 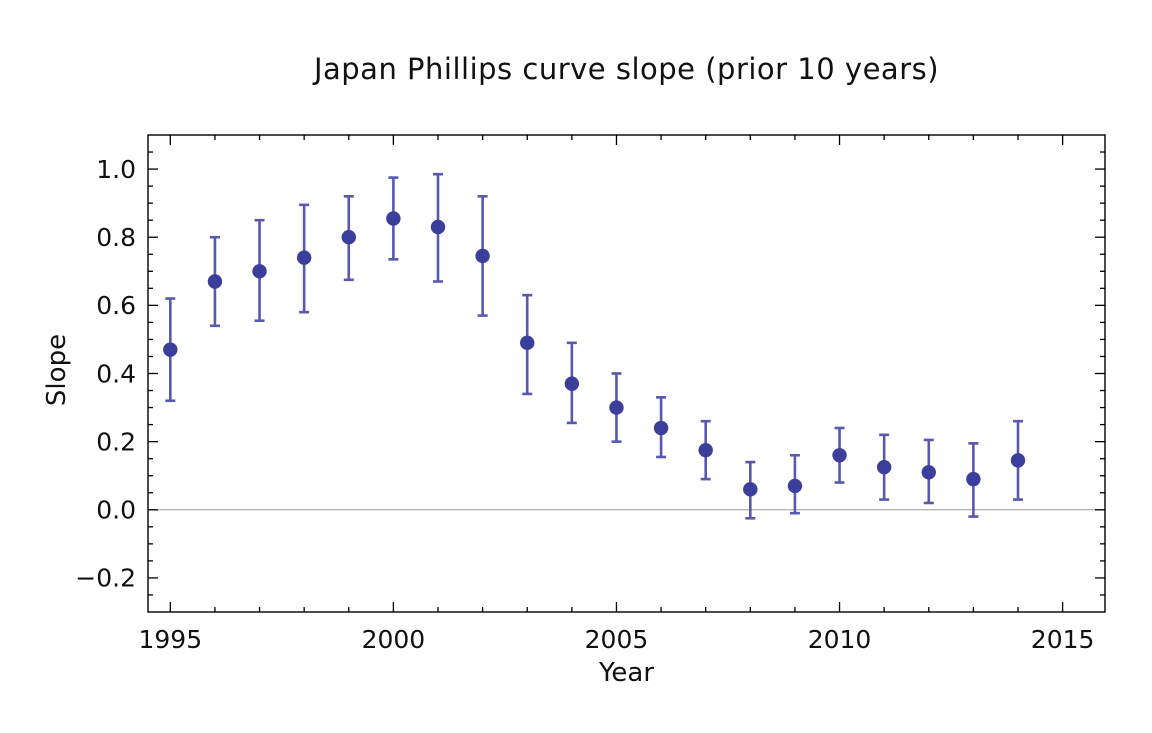 What do you see at coordinates (116, 305) in the screenshot?
I see `y-tick-label: 0.6` at bounding box center [116, 305].